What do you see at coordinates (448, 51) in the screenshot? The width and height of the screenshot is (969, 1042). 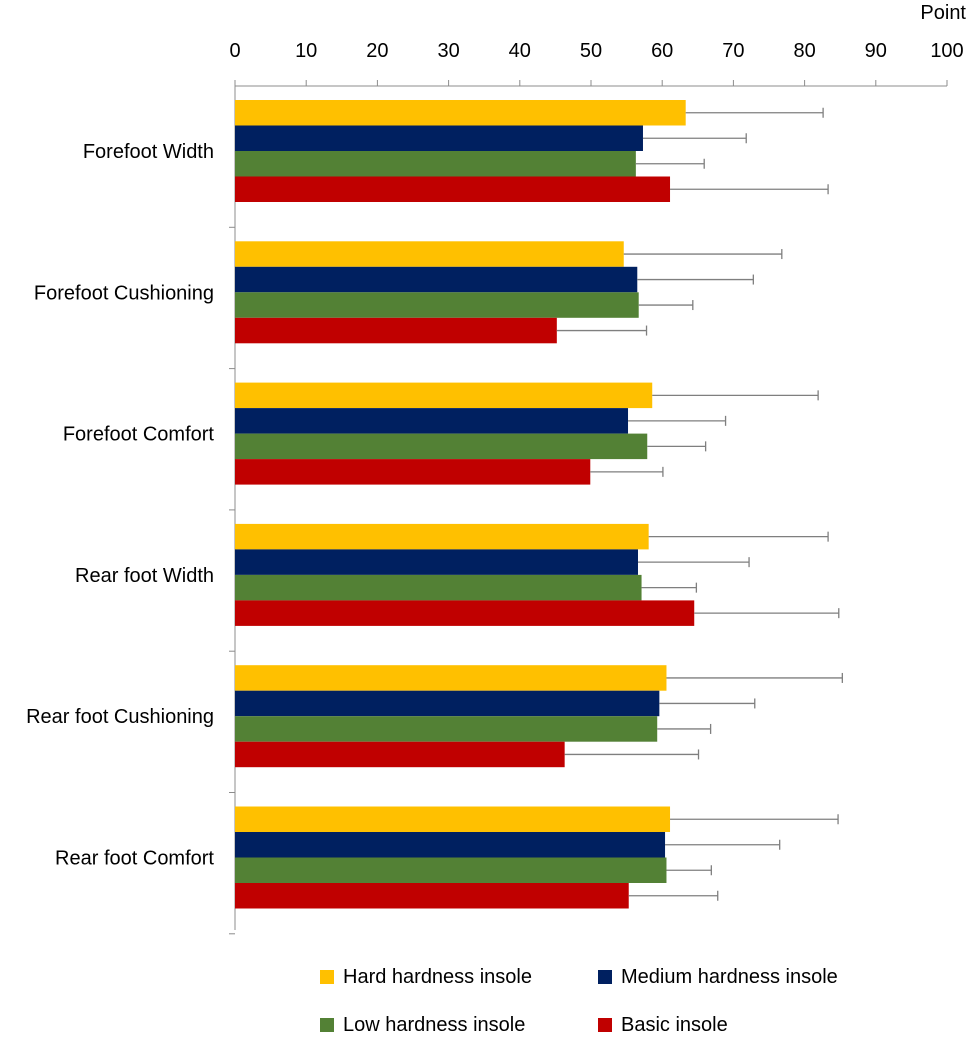 I see `x-tick-label: 30` at bounding box center [448, 51].